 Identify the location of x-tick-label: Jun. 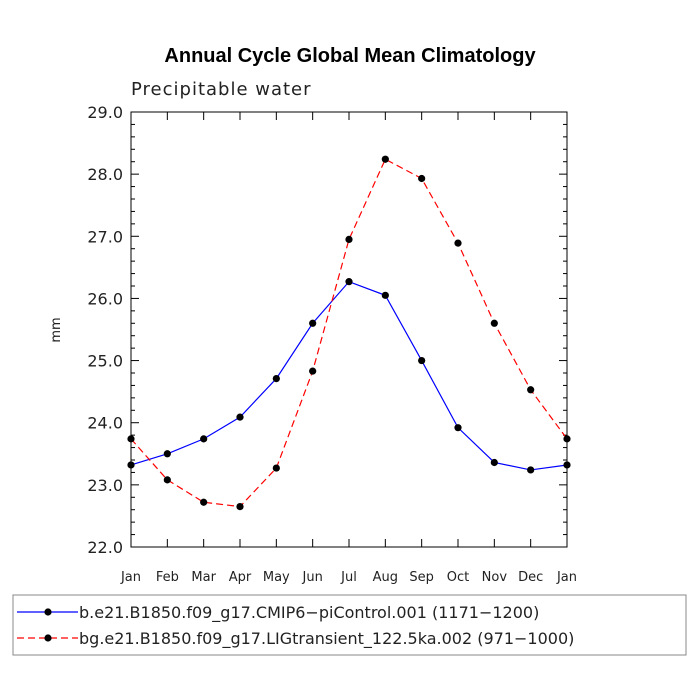
(312, 577).